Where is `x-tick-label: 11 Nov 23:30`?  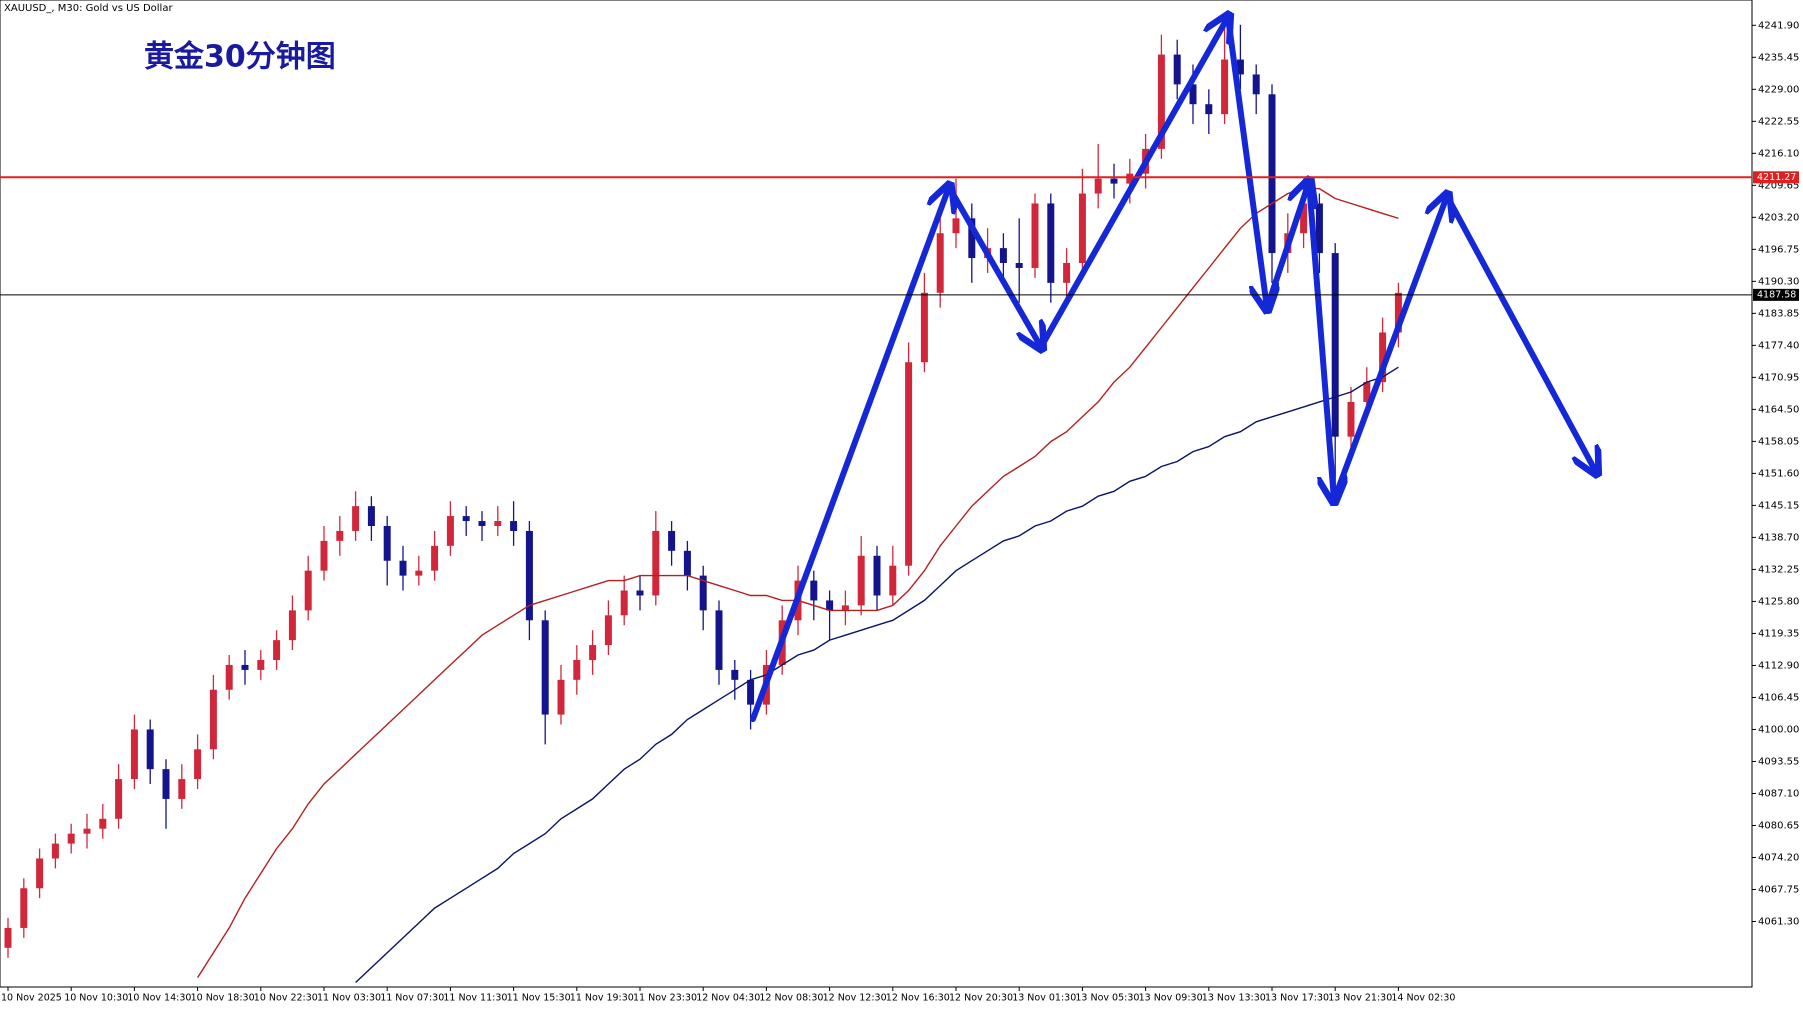 x-tick-label: 11 Nov 23:30 is located at coordinates (665, 998).